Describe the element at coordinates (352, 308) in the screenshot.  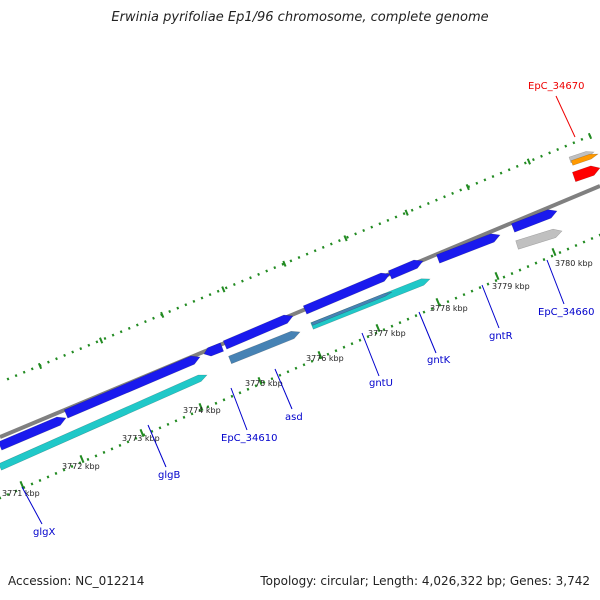
I see `gene-arrow-steel` at that location.